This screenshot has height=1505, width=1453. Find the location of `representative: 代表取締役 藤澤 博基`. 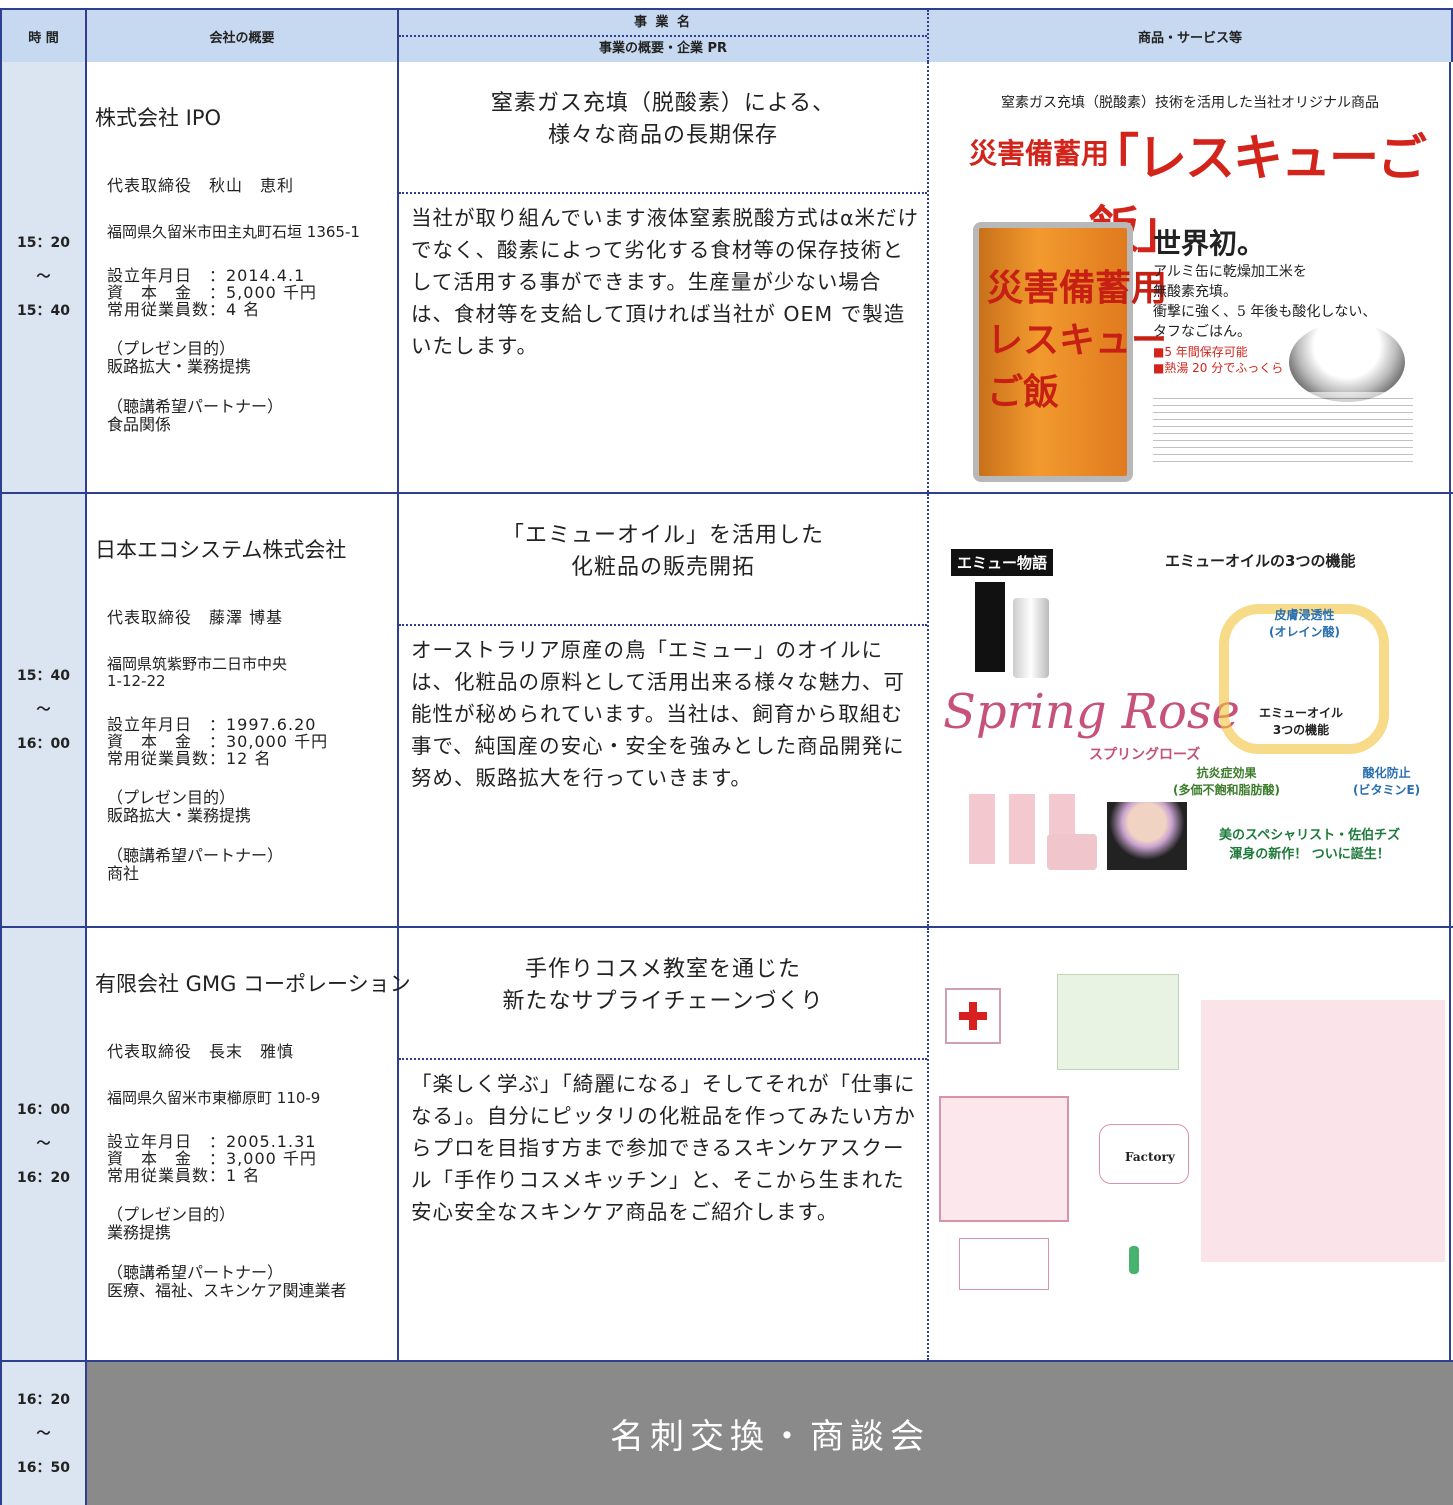

representative: 代表取締役 藤澤 博基 is located at coordinates (195, 617).